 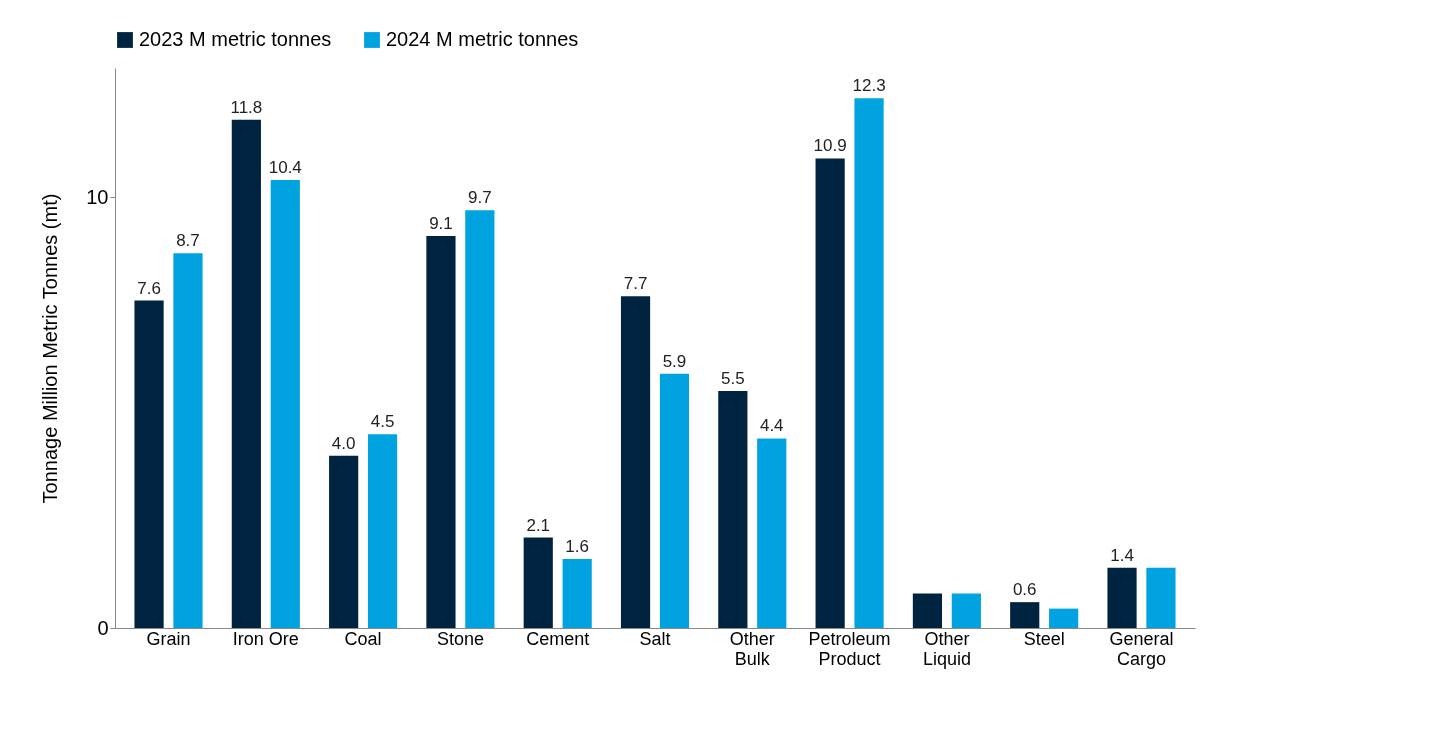 I want to click on data-label: 11.8, so click(x=246, y=107).